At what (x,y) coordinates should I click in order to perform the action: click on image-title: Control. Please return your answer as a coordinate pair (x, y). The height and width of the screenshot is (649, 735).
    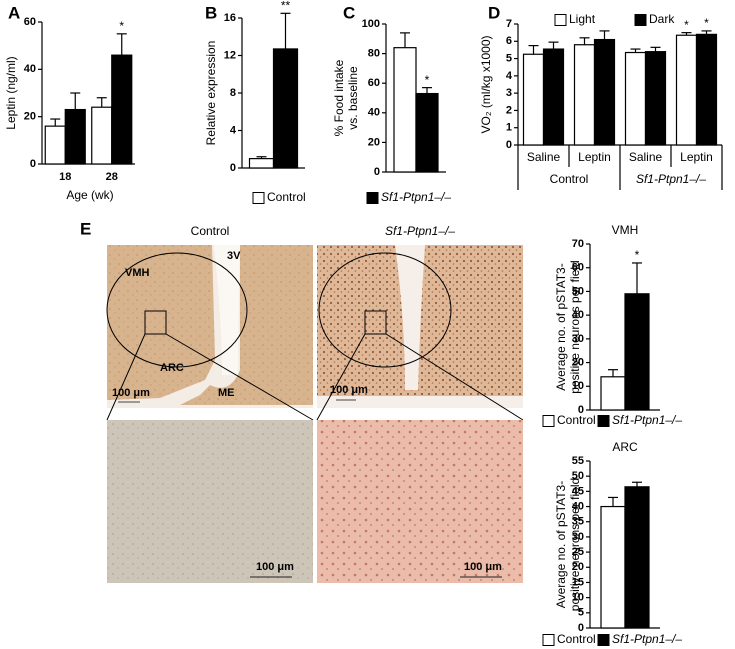
    Looking at the image, I should click on (210, 231).